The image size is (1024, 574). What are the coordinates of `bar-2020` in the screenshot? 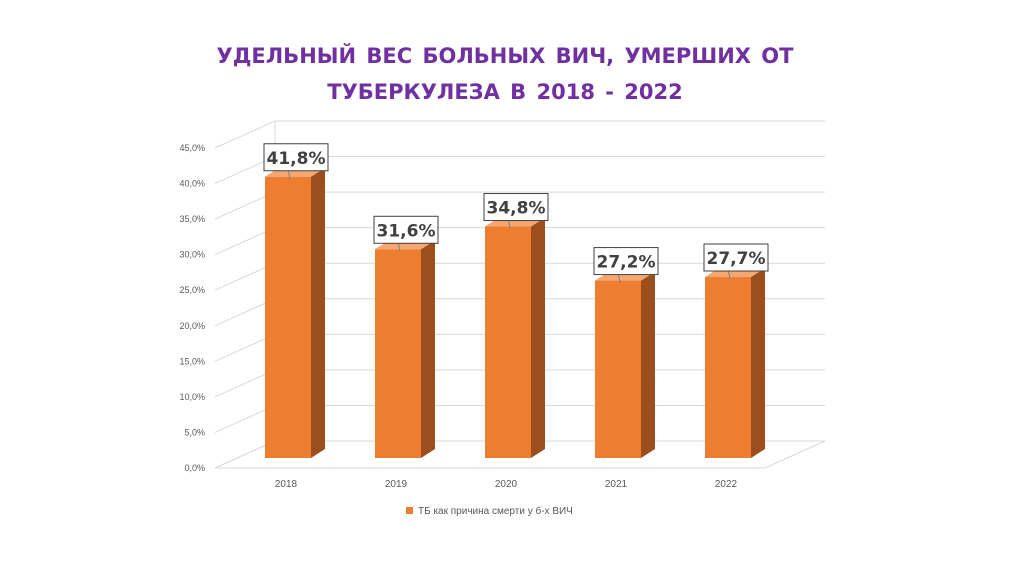 It's located at (515, 337).